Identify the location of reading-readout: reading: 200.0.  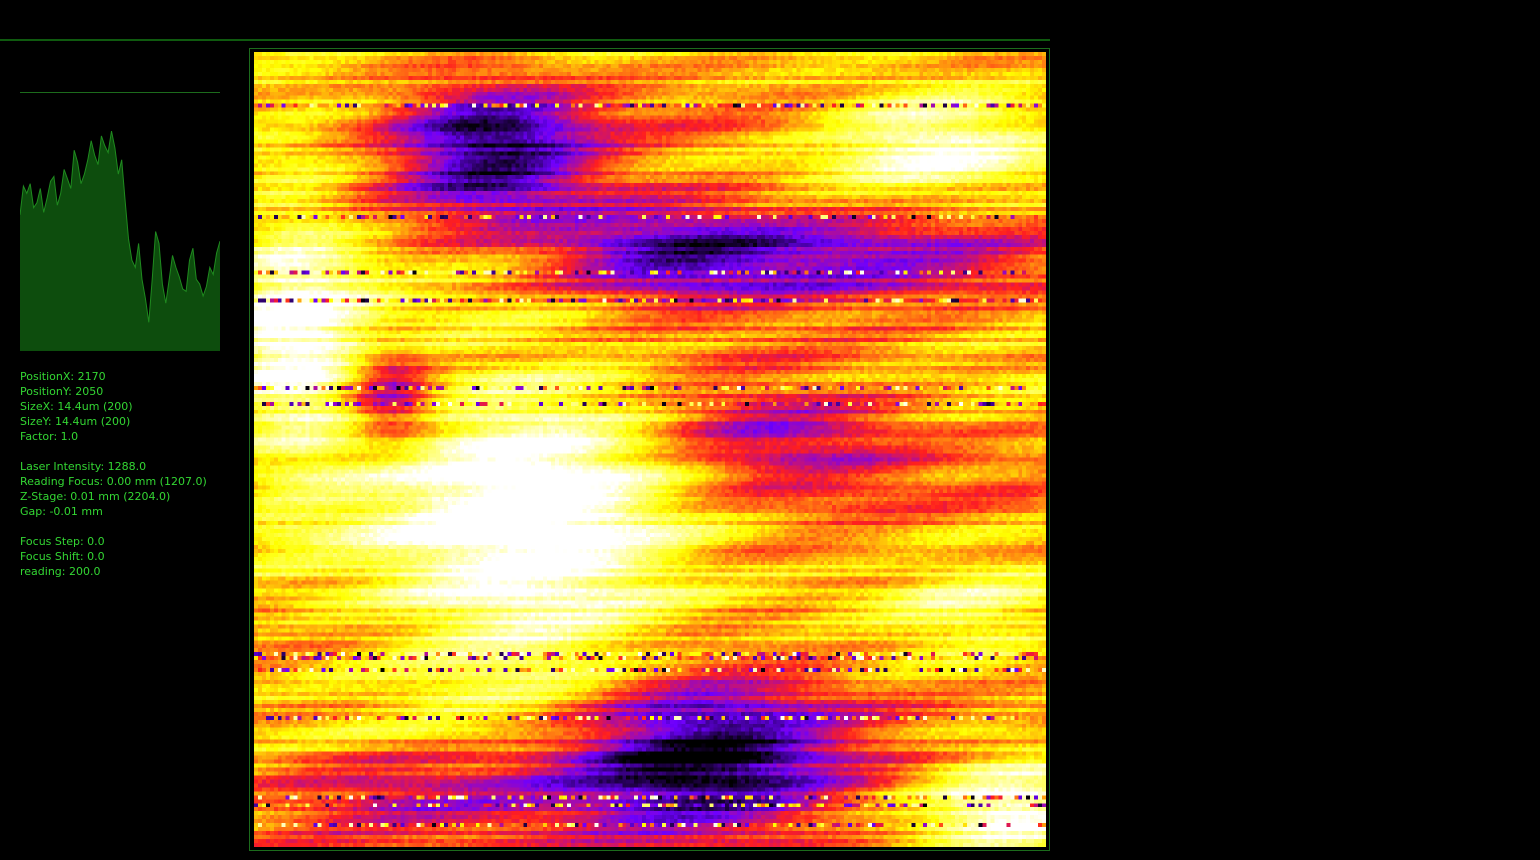
(60, 571).